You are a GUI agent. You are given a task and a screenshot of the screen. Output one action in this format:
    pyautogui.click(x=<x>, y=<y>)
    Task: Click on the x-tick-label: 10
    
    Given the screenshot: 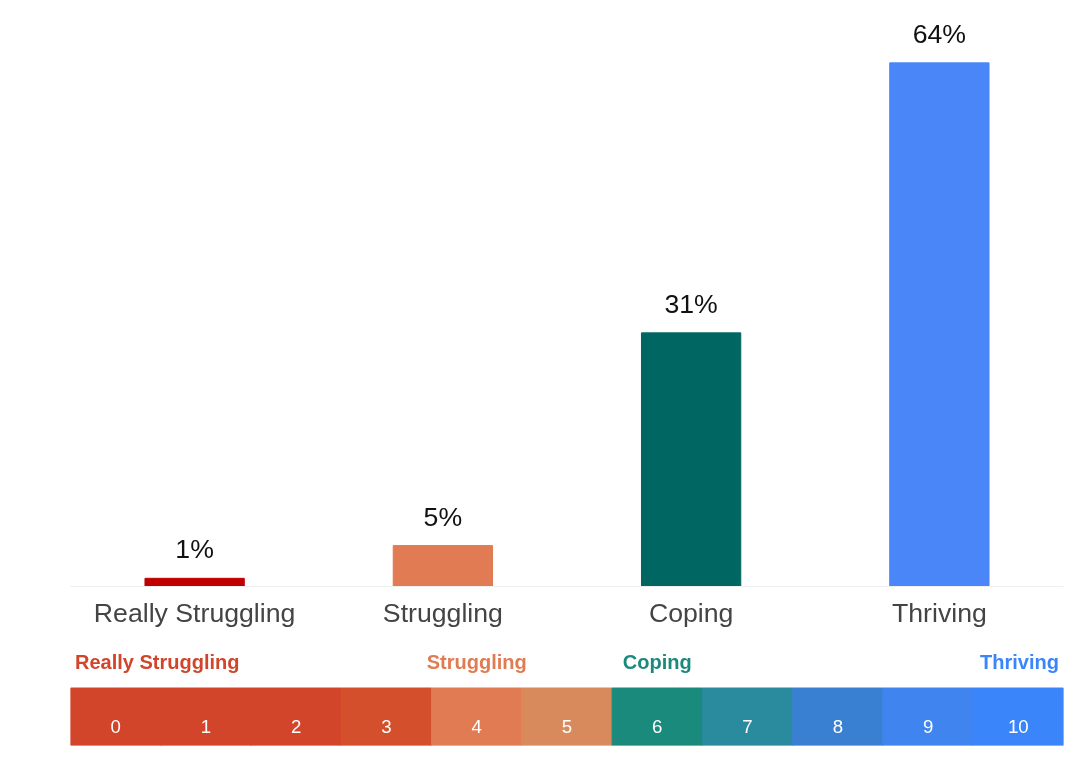 What is the action you would take?
    pyautogui.click(x=1018, y=726)
    